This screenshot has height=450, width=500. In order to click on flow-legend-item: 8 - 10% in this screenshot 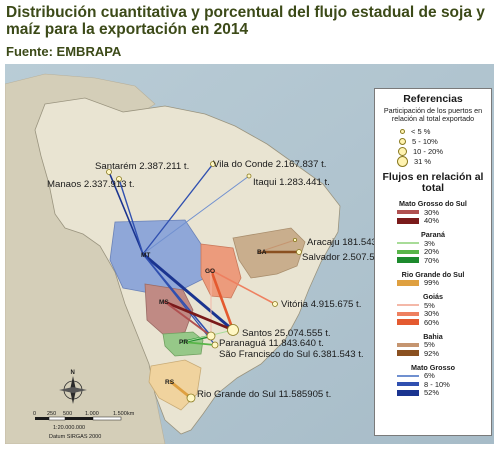, I will do `click(433, 384)`.